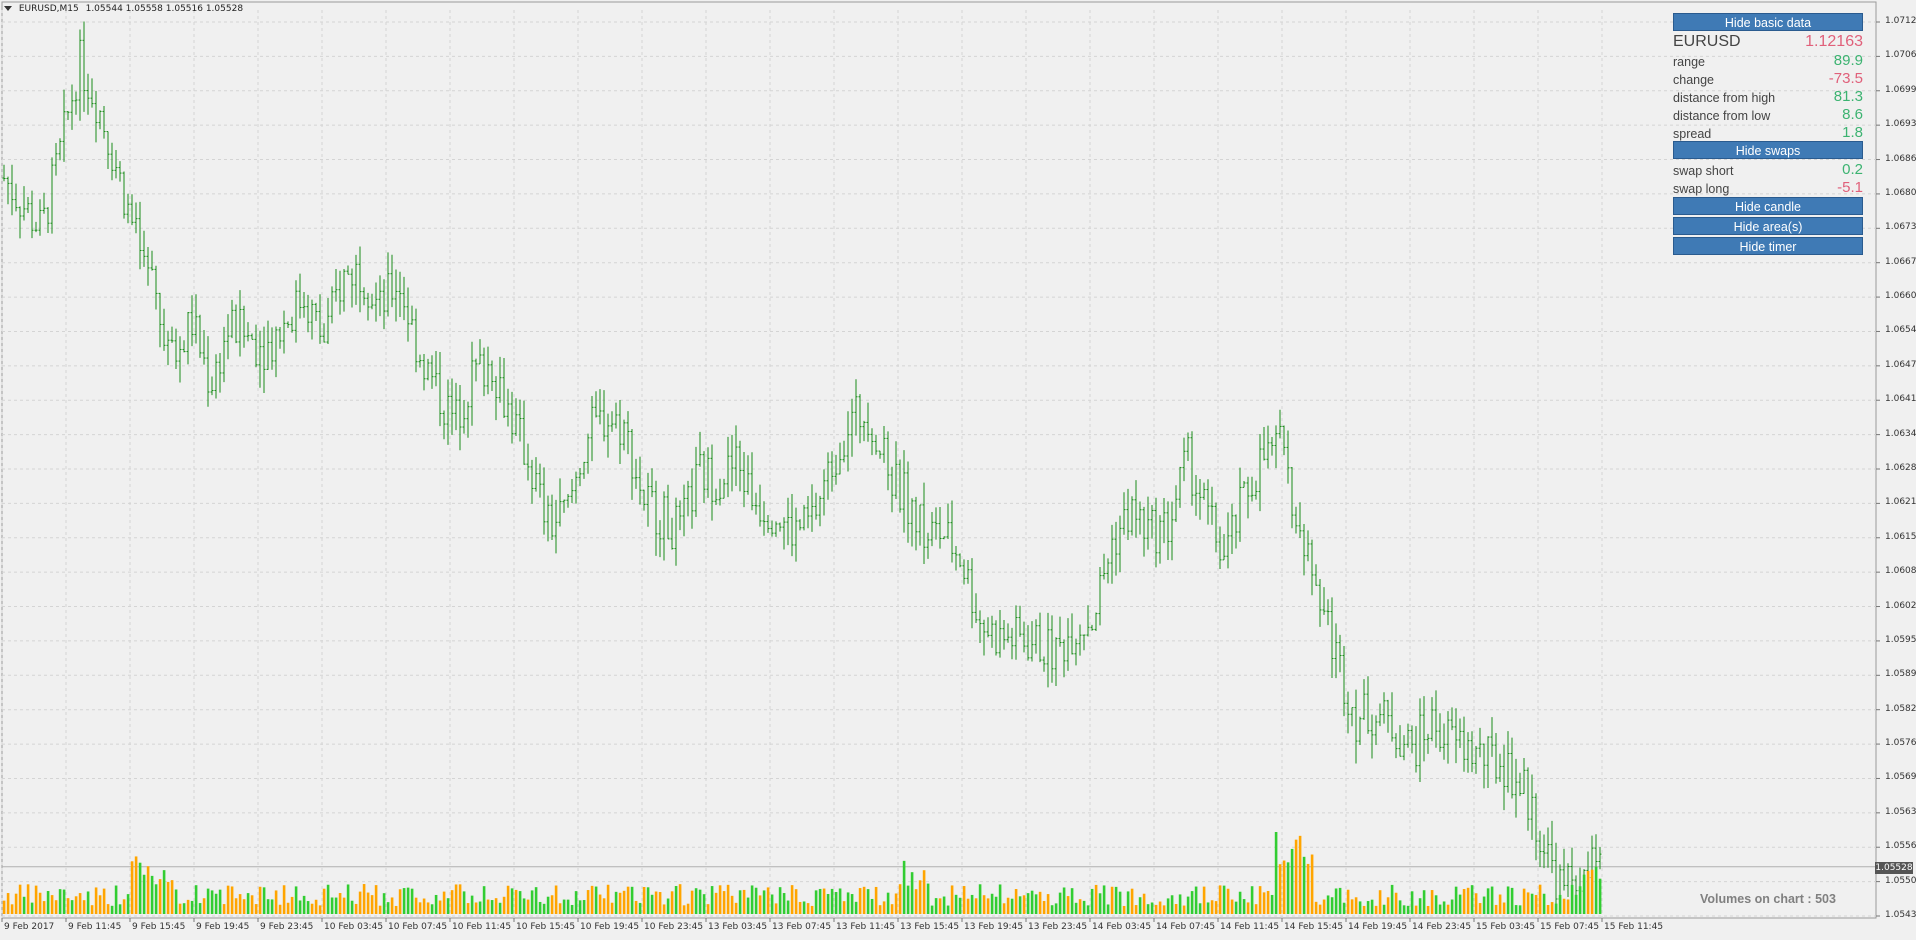 The height and width of the screenshot is (940, 1916). I want to click on price-tick-label: 1.06150, so click(1900, 536).